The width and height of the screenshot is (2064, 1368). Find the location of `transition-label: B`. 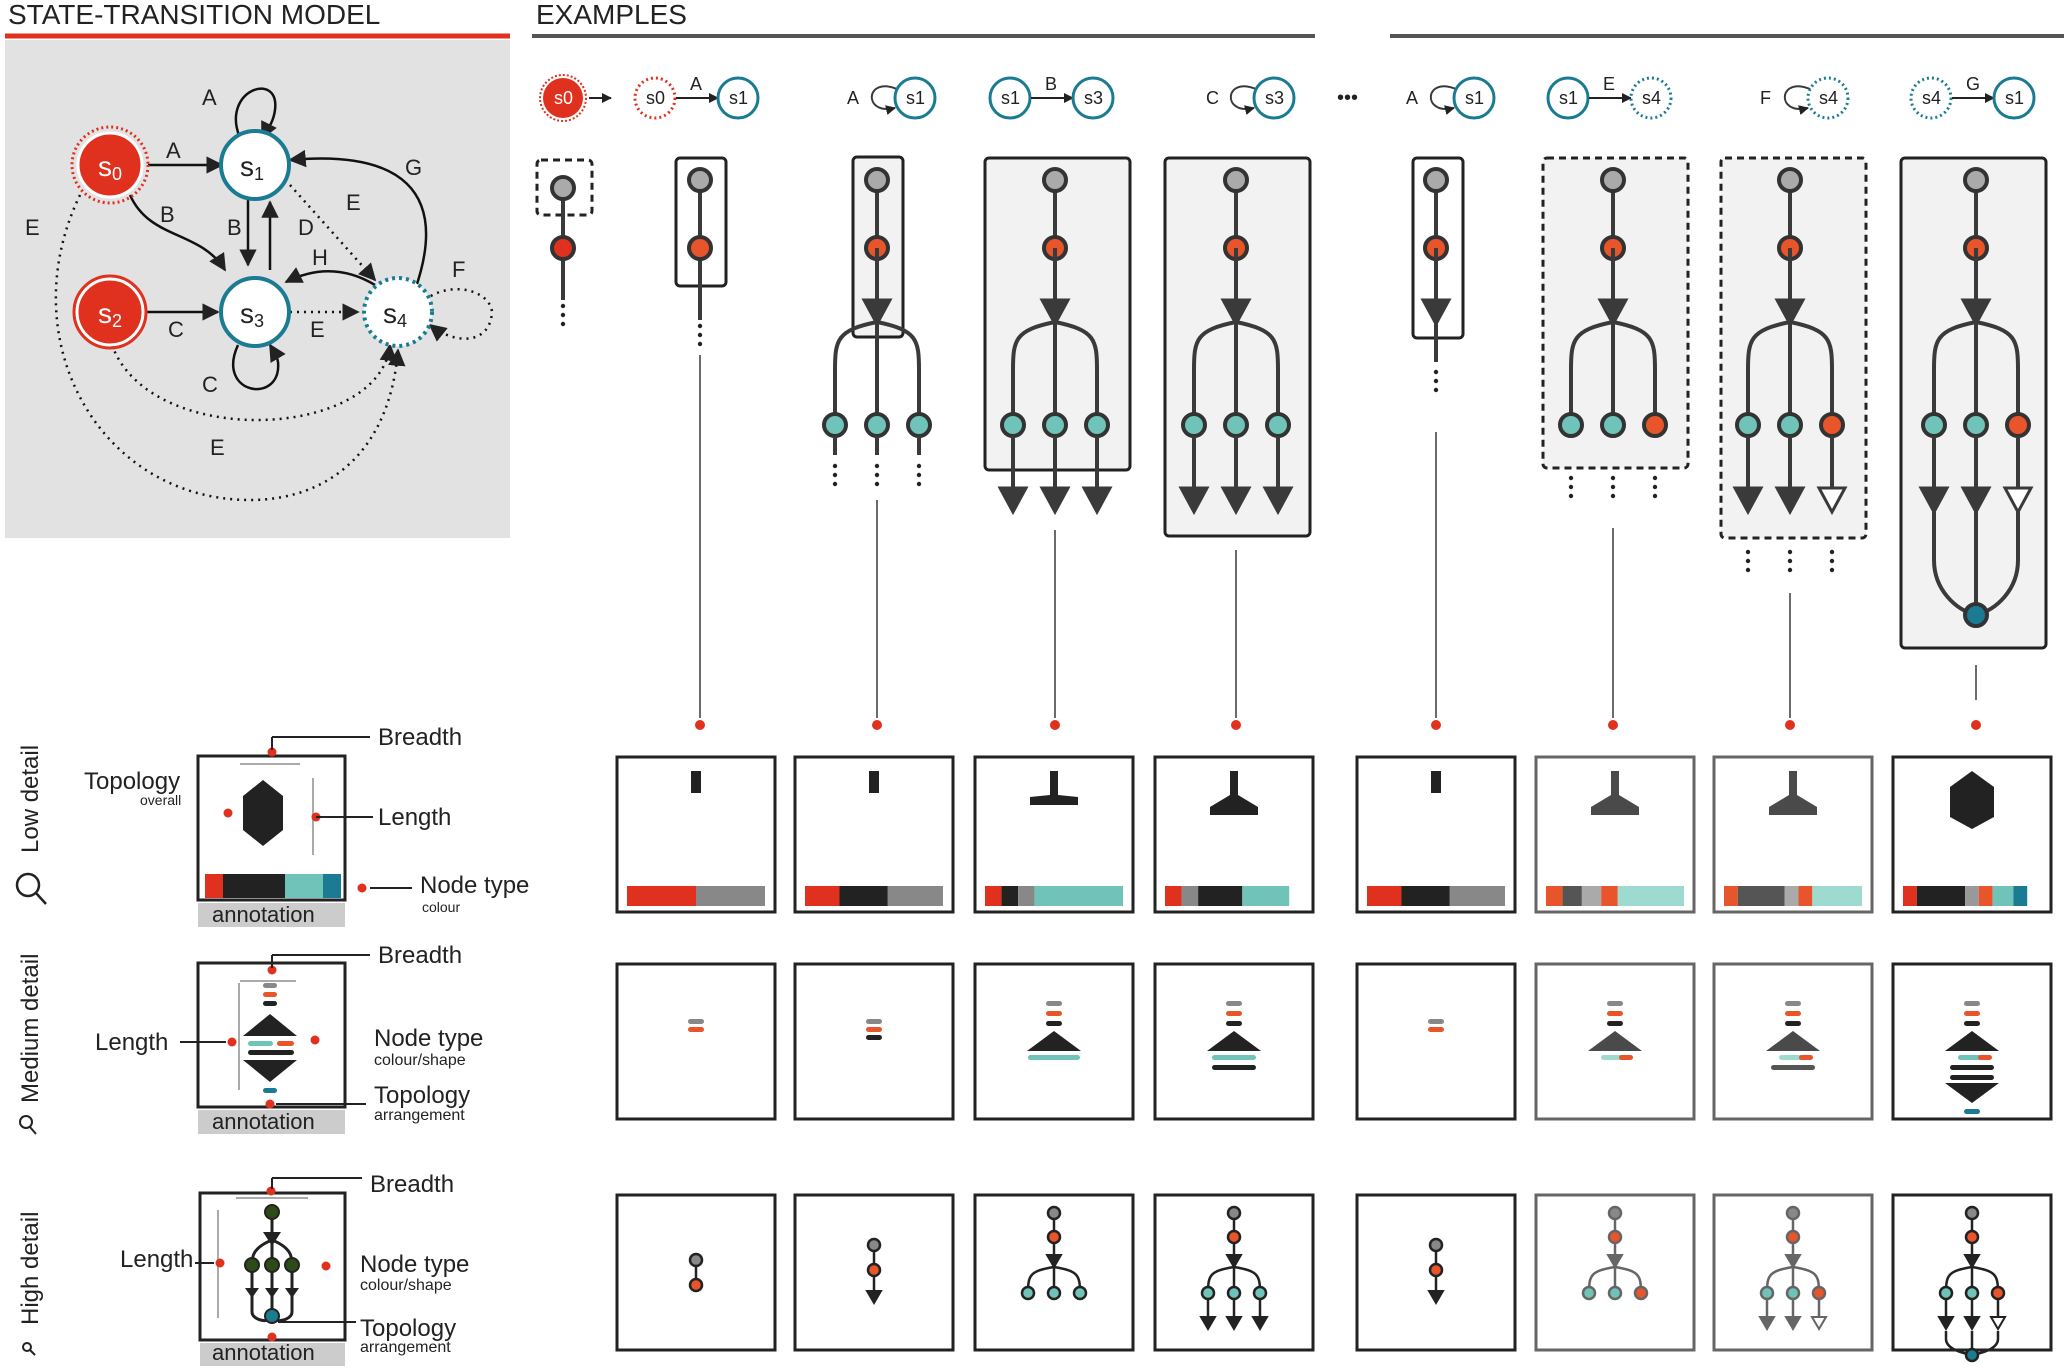

transition-label: B is located at coordinates (1051, 84).